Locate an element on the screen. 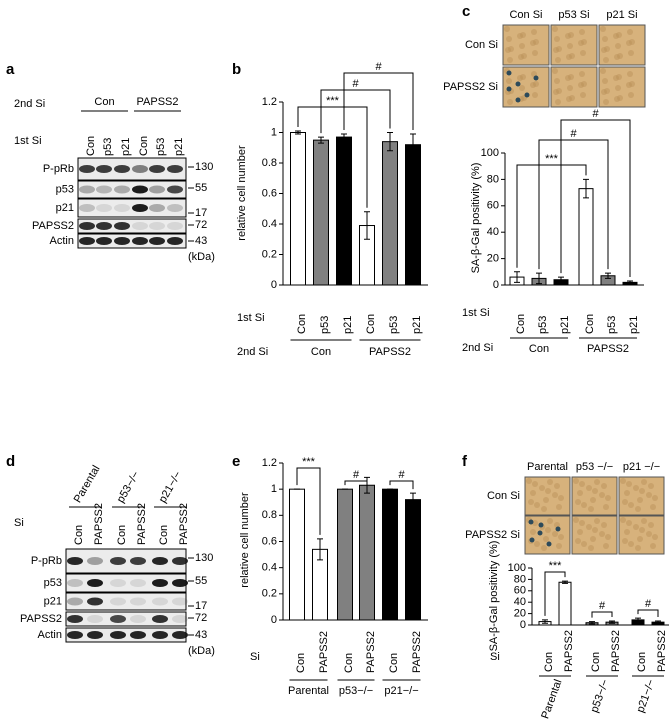  protein-label: p53 is located at coordinates (65, 189).